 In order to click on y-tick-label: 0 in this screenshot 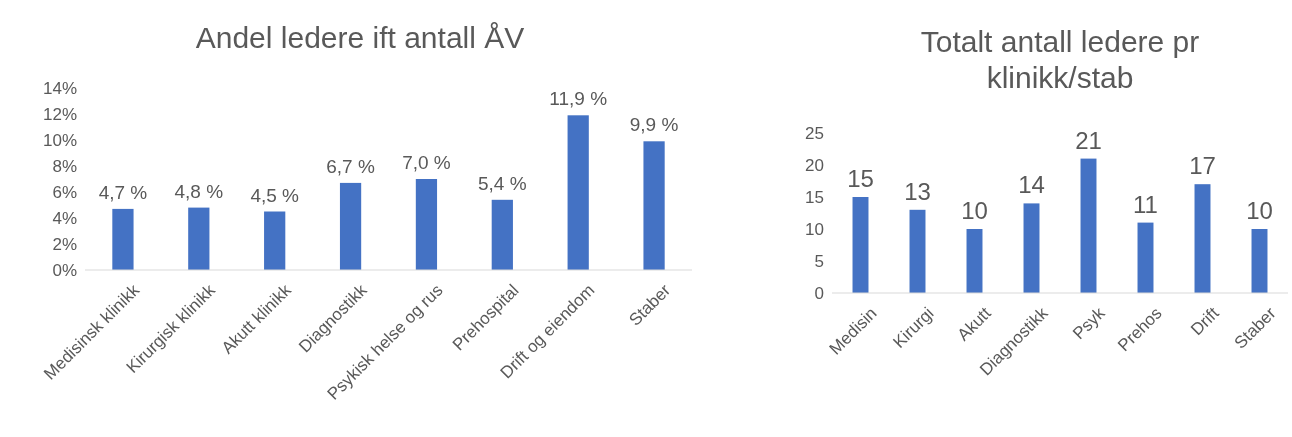, I will do `click(819, 293)`.